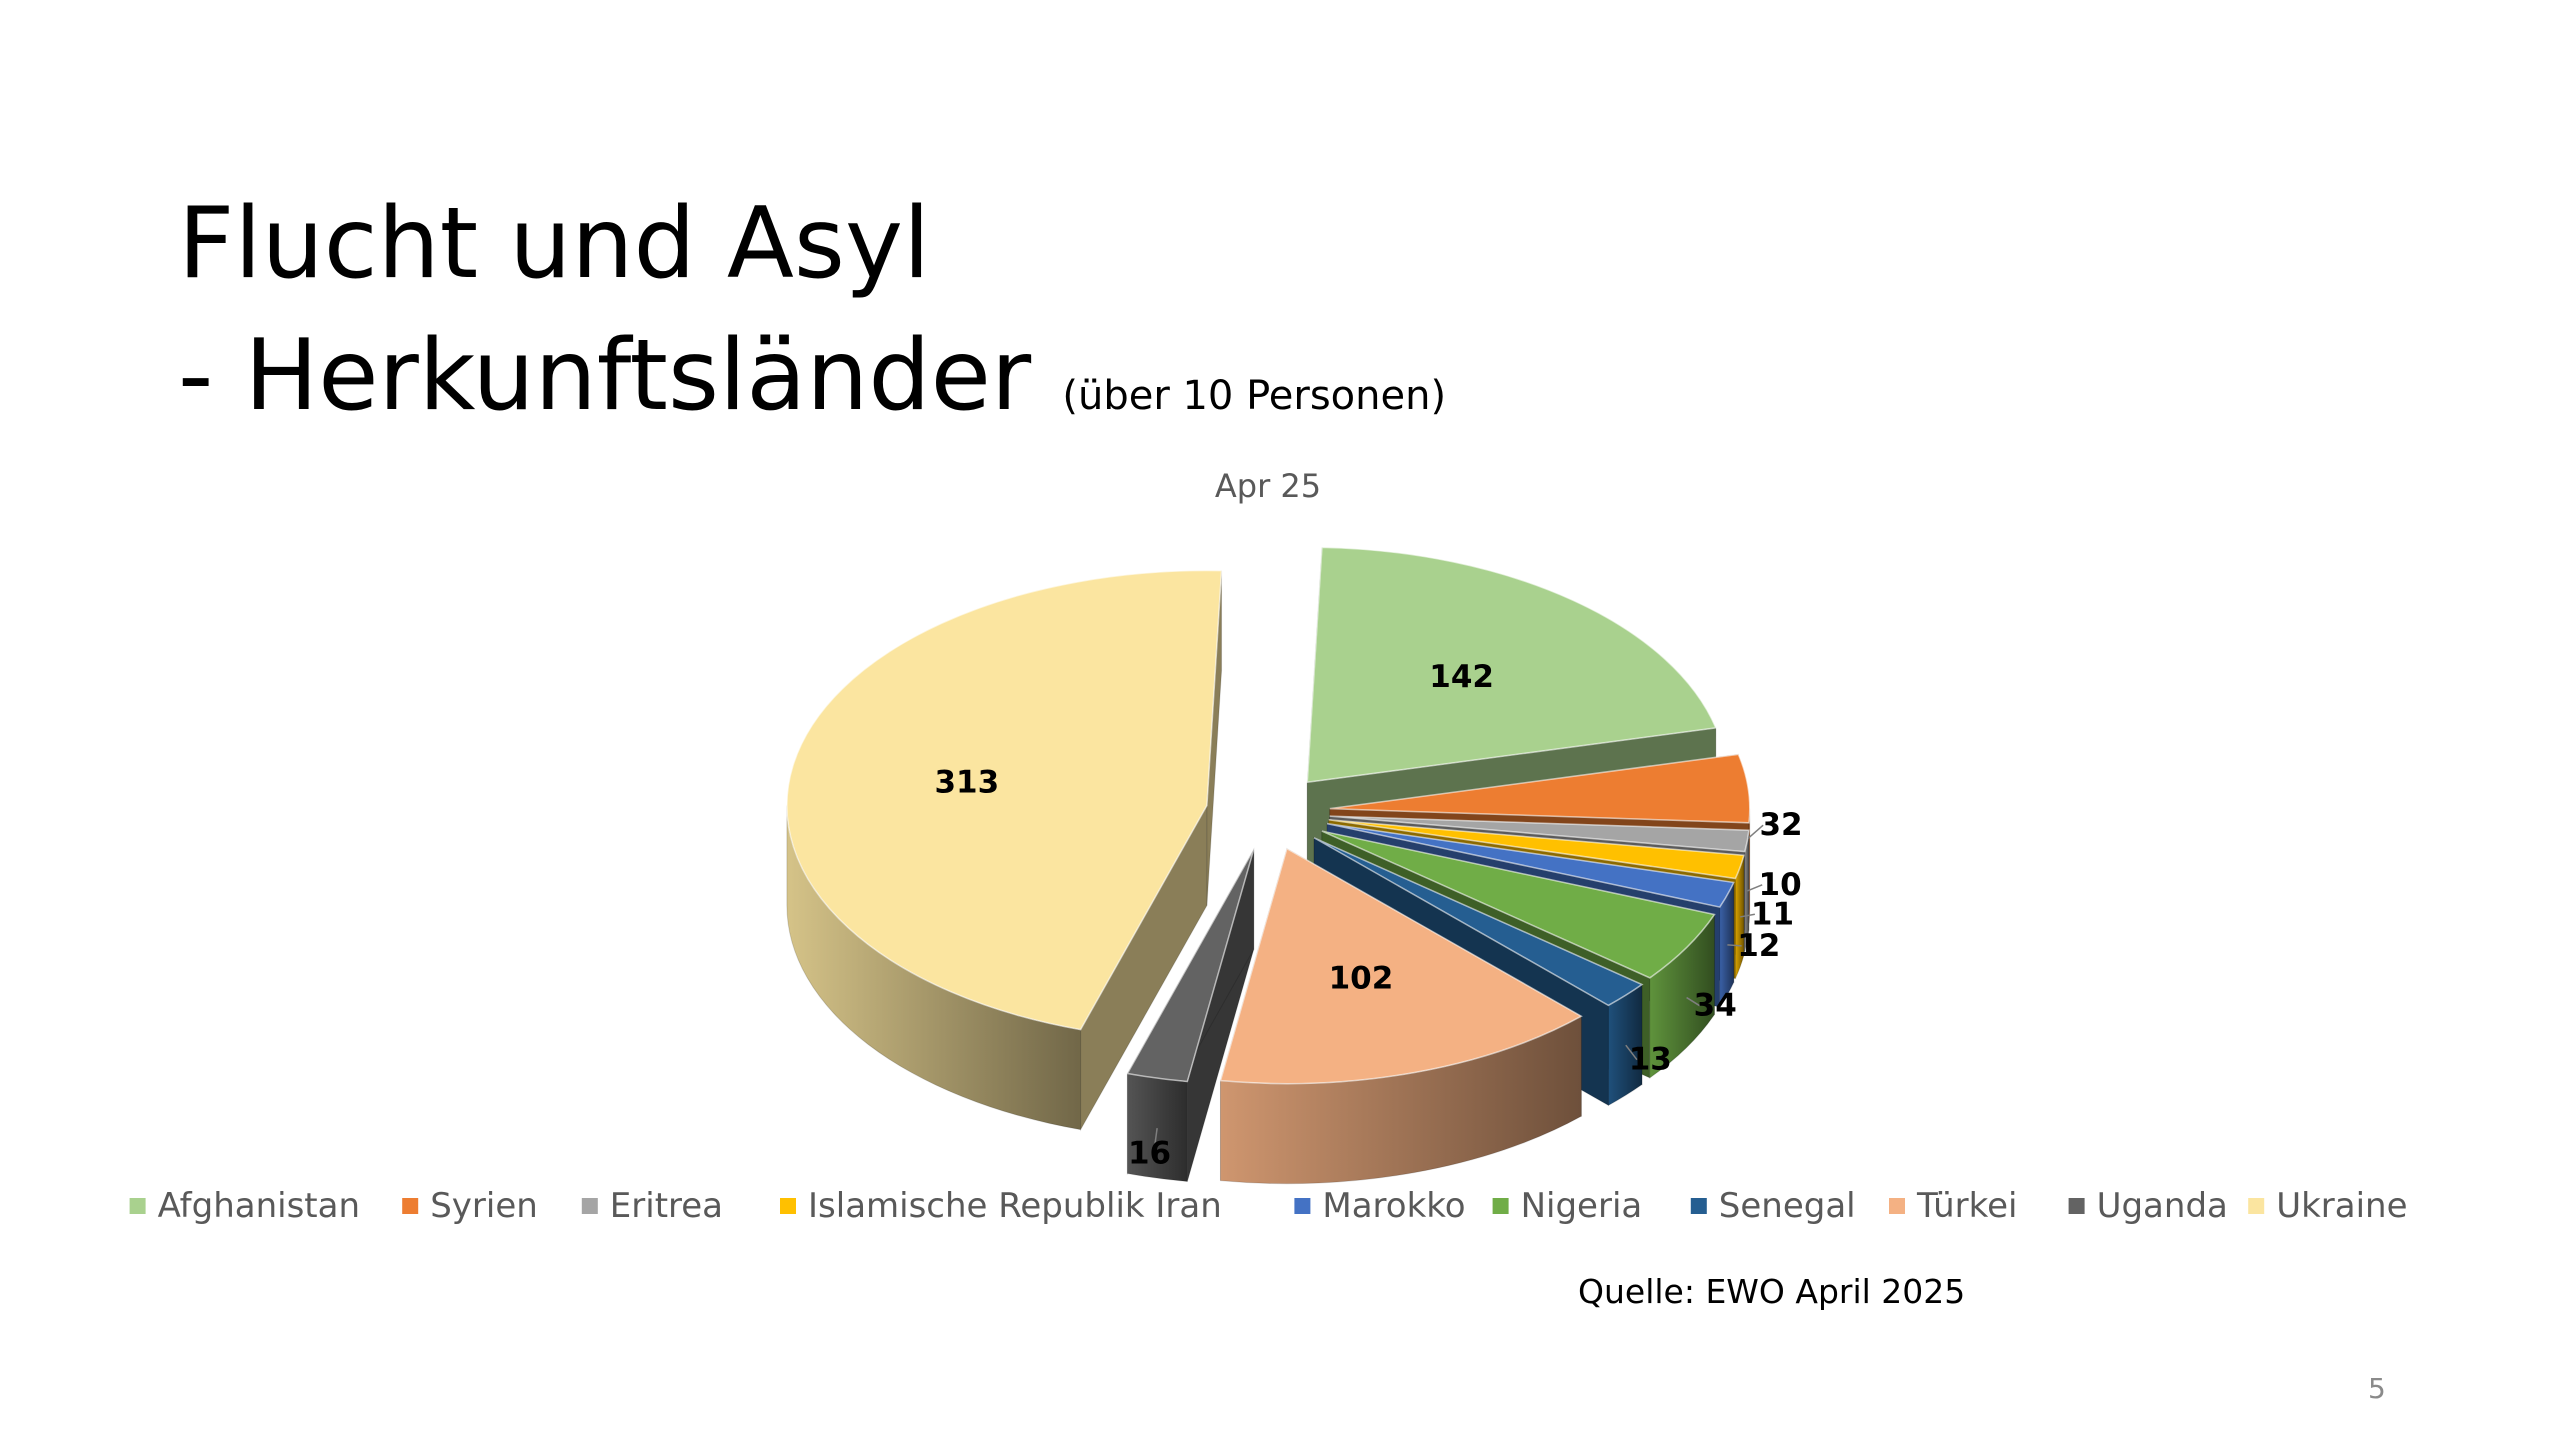  Describe the element at coordinates (1780, 825) in the screenshot. I see `data-label-syrien: 32` at that location.